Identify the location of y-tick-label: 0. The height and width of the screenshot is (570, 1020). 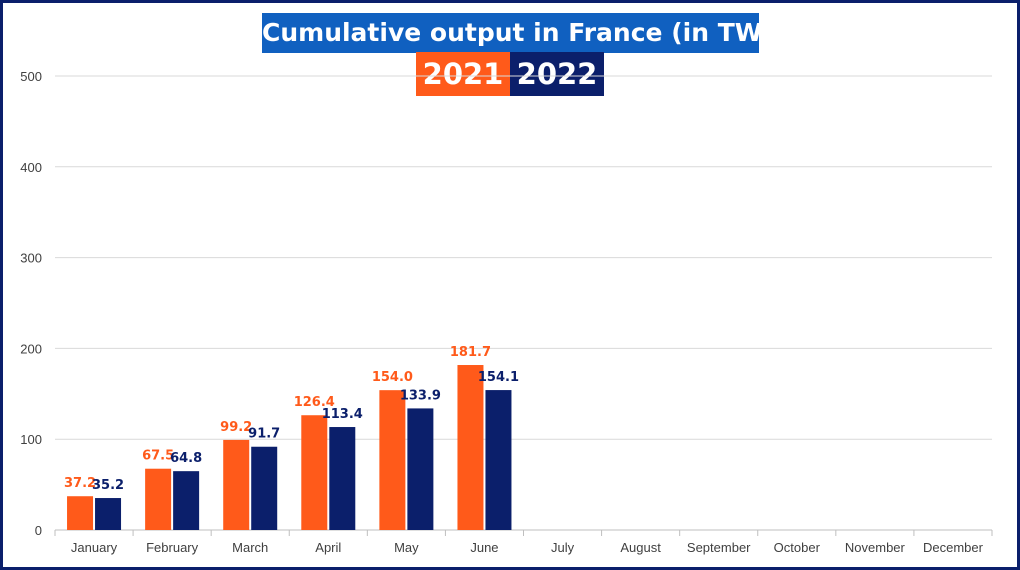
(38, 530).